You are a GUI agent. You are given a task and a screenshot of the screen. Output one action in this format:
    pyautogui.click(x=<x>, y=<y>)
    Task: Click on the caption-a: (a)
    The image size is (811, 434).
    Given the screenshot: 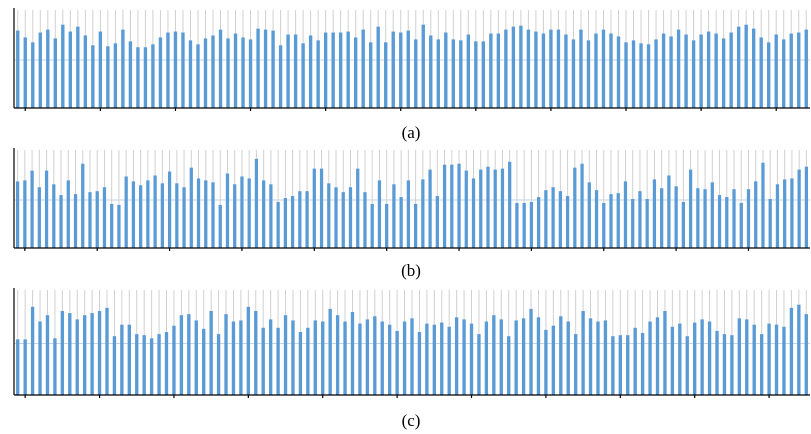 What is the action you would take?
    pyautogui.click(x=411, y=132)
    